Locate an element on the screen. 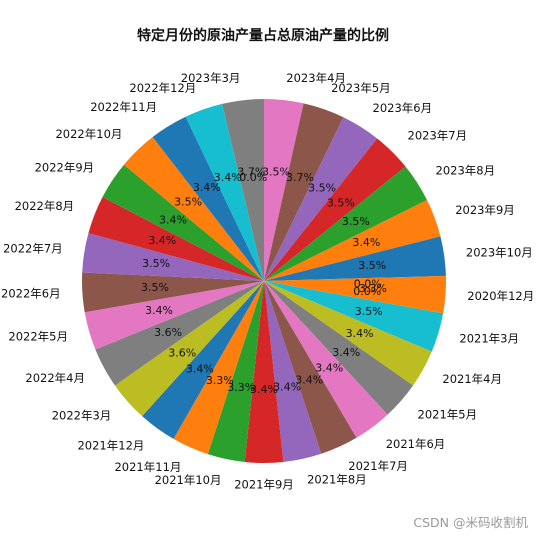  slice-label: 2021年3月 is located at coordinates (489, 339).